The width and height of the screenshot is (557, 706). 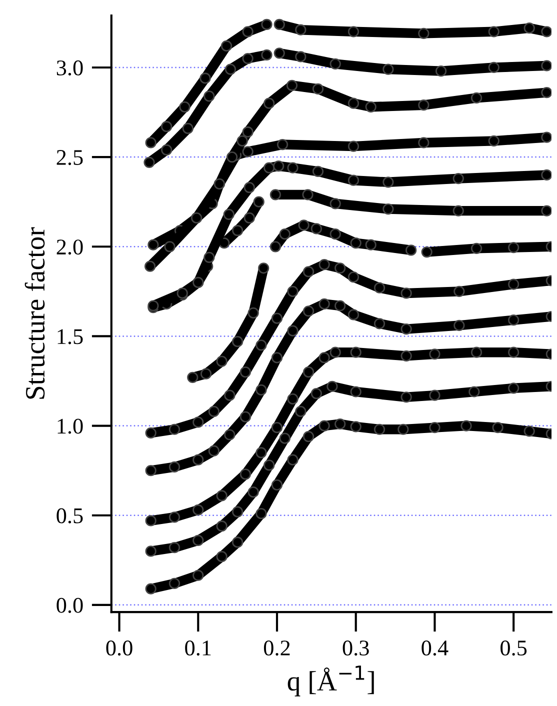 What do you see at coordinates (70, 426) in the screenshot?
I see `y-tick-label: 1.0` at bounding box center [70, 426].